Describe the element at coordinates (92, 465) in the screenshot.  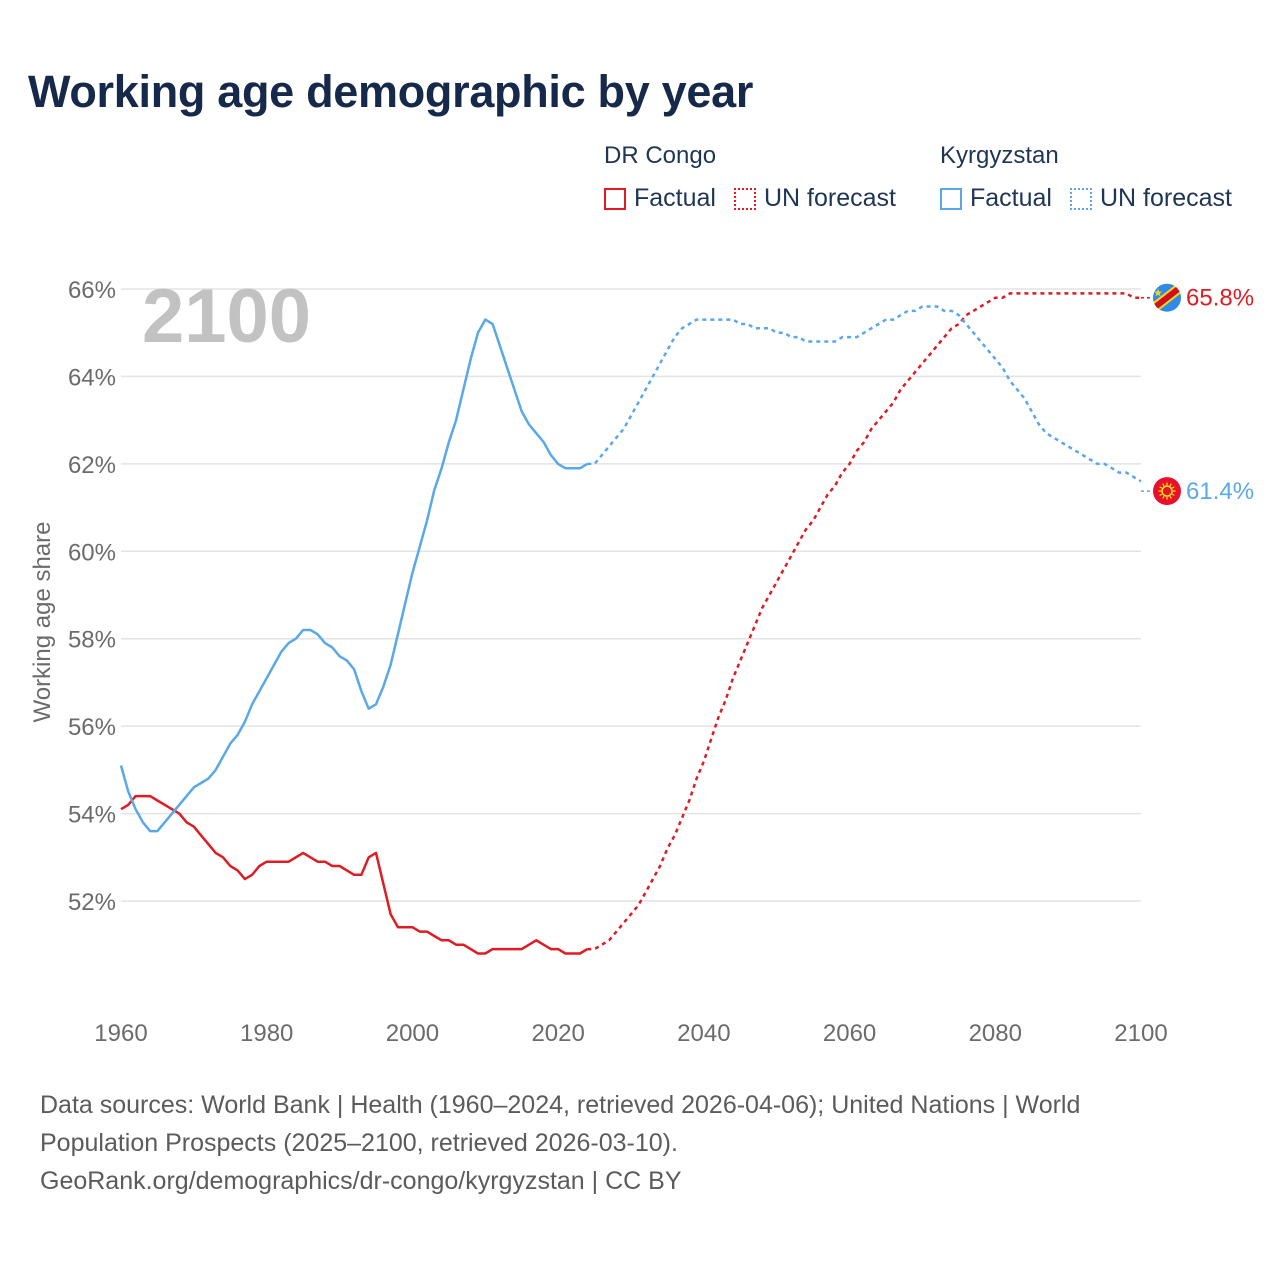
I see `y-tick-label: 62%` at that location.